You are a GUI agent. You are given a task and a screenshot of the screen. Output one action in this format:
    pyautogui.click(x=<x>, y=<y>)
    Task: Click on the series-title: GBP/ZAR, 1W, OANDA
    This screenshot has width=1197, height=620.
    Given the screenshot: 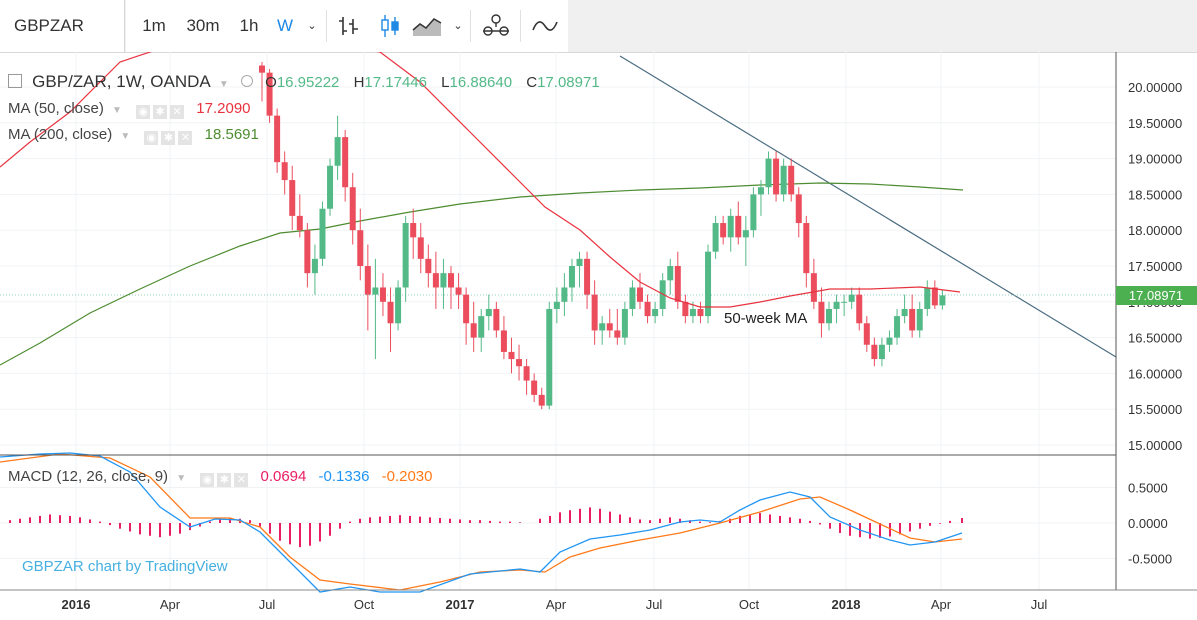 What is the action you would take?
    pyautogui.click(x=121, y=81)
    